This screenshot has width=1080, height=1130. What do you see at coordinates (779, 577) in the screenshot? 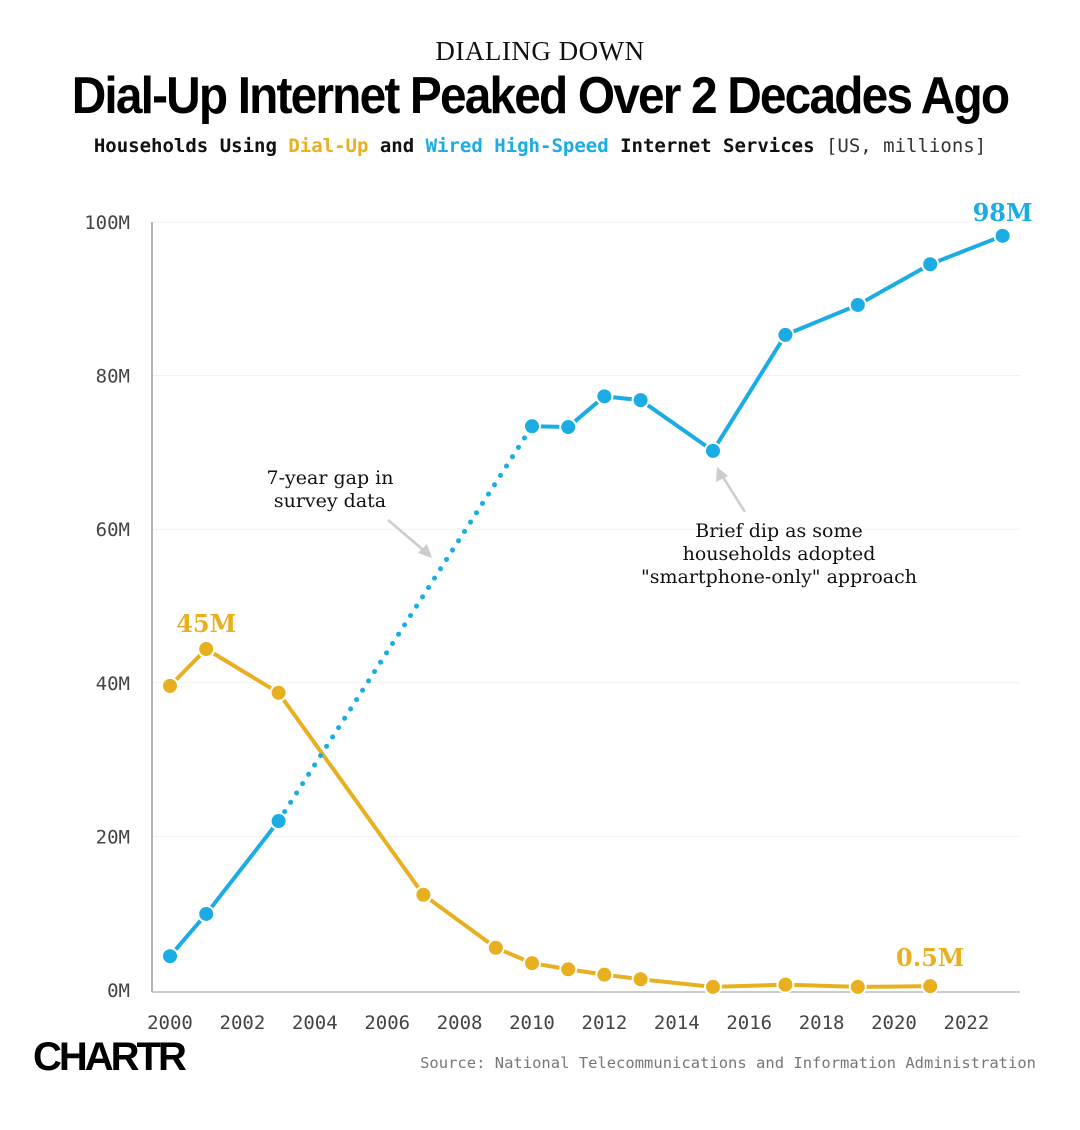
I see `annotation-smartphone-dip: "smartphone-only" approach` at bounding box center [779, 577].